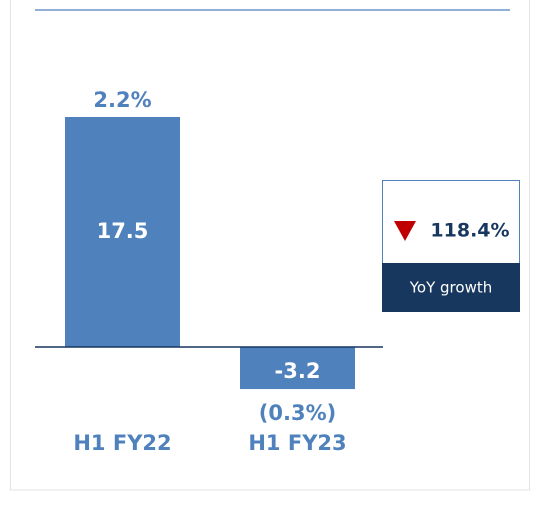 This screenshot has width=544, height=506. I want to click on down-arrow, so click(405, 231).